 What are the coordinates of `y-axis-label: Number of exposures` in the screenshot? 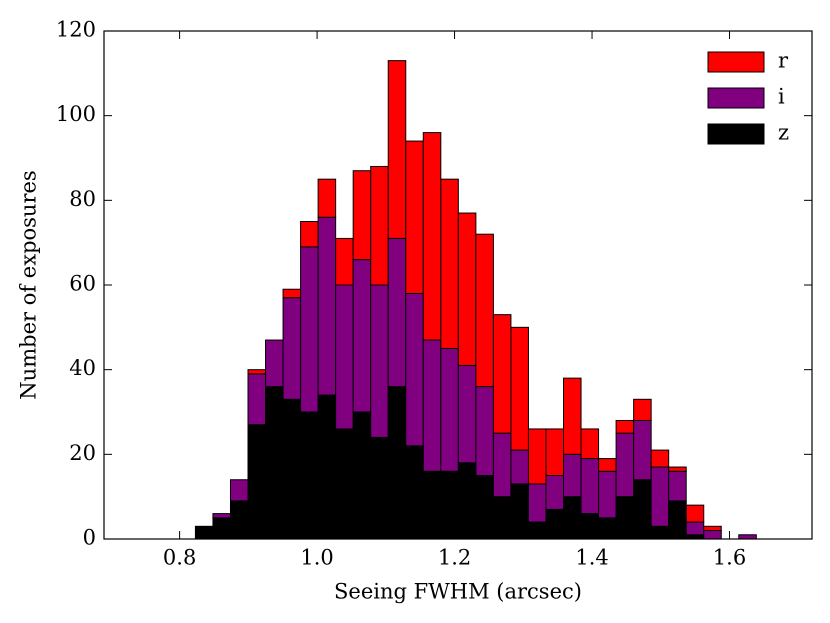 It's located at (29, 284).